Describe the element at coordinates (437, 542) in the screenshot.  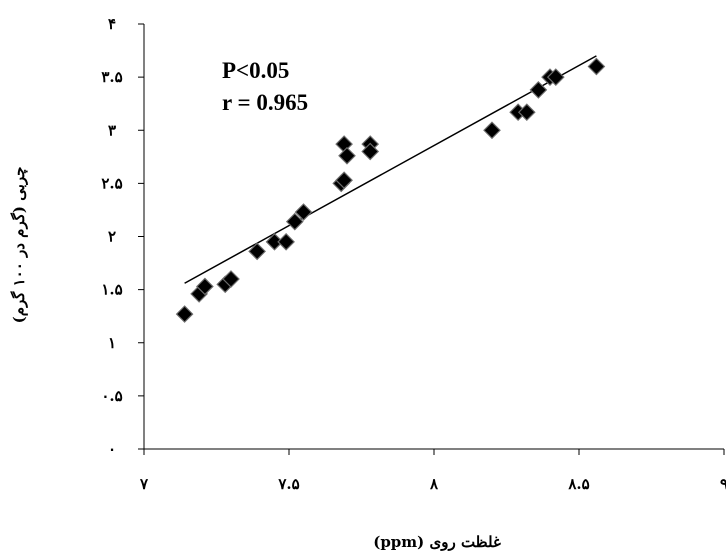
I see `x-axis-title: غلظت روی (ppm)` at that location.